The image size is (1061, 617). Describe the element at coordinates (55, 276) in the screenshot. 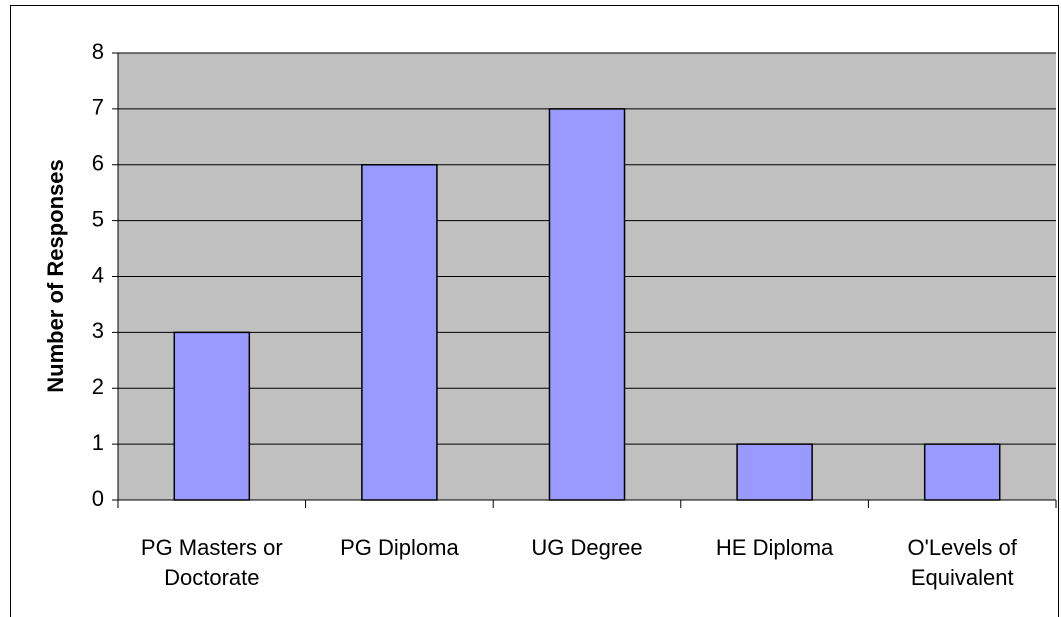

I see `y-axis-label: Number of Responses` at that location.